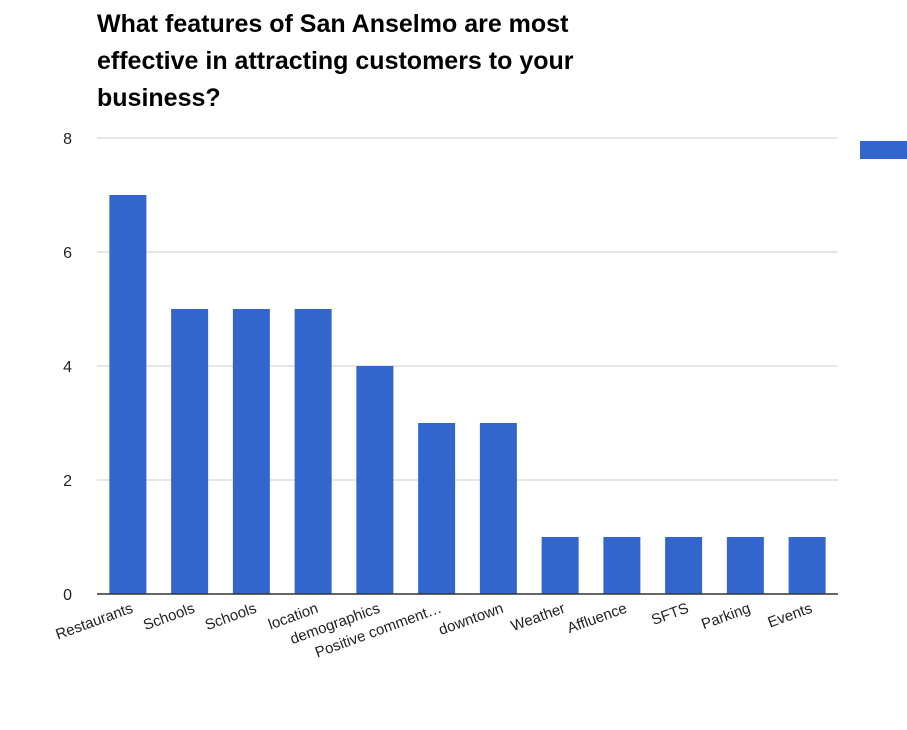 The height and width of the screenshot is (730, 907). I want to click on legend-swatch, so click(883, 150).